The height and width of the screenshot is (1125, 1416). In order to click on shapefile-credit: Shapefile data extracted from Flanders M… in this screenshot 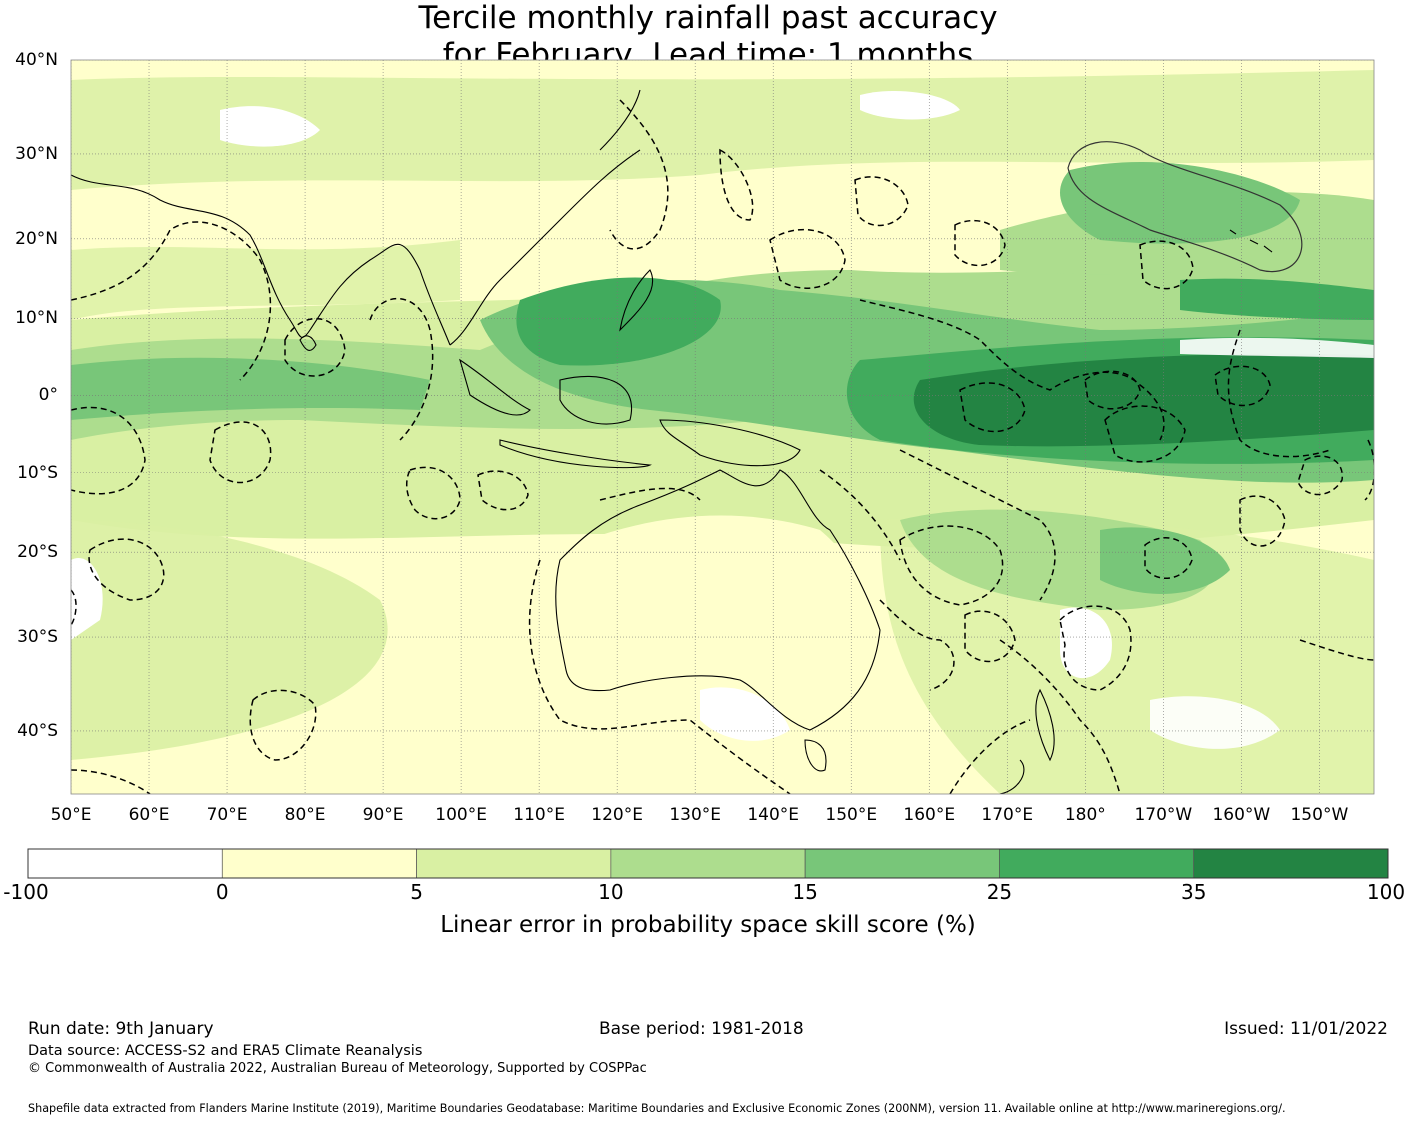, I will do `click(657, 1108)`.